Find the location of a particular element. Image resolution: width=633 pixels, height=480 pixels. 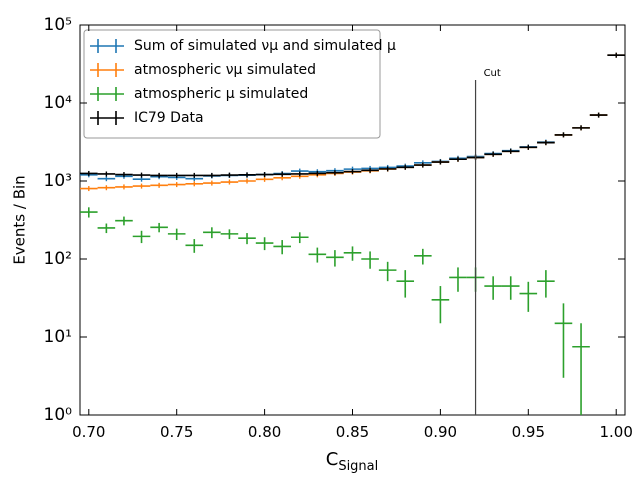

y-tick-label: 10³ is located at coordinates (58, 181).